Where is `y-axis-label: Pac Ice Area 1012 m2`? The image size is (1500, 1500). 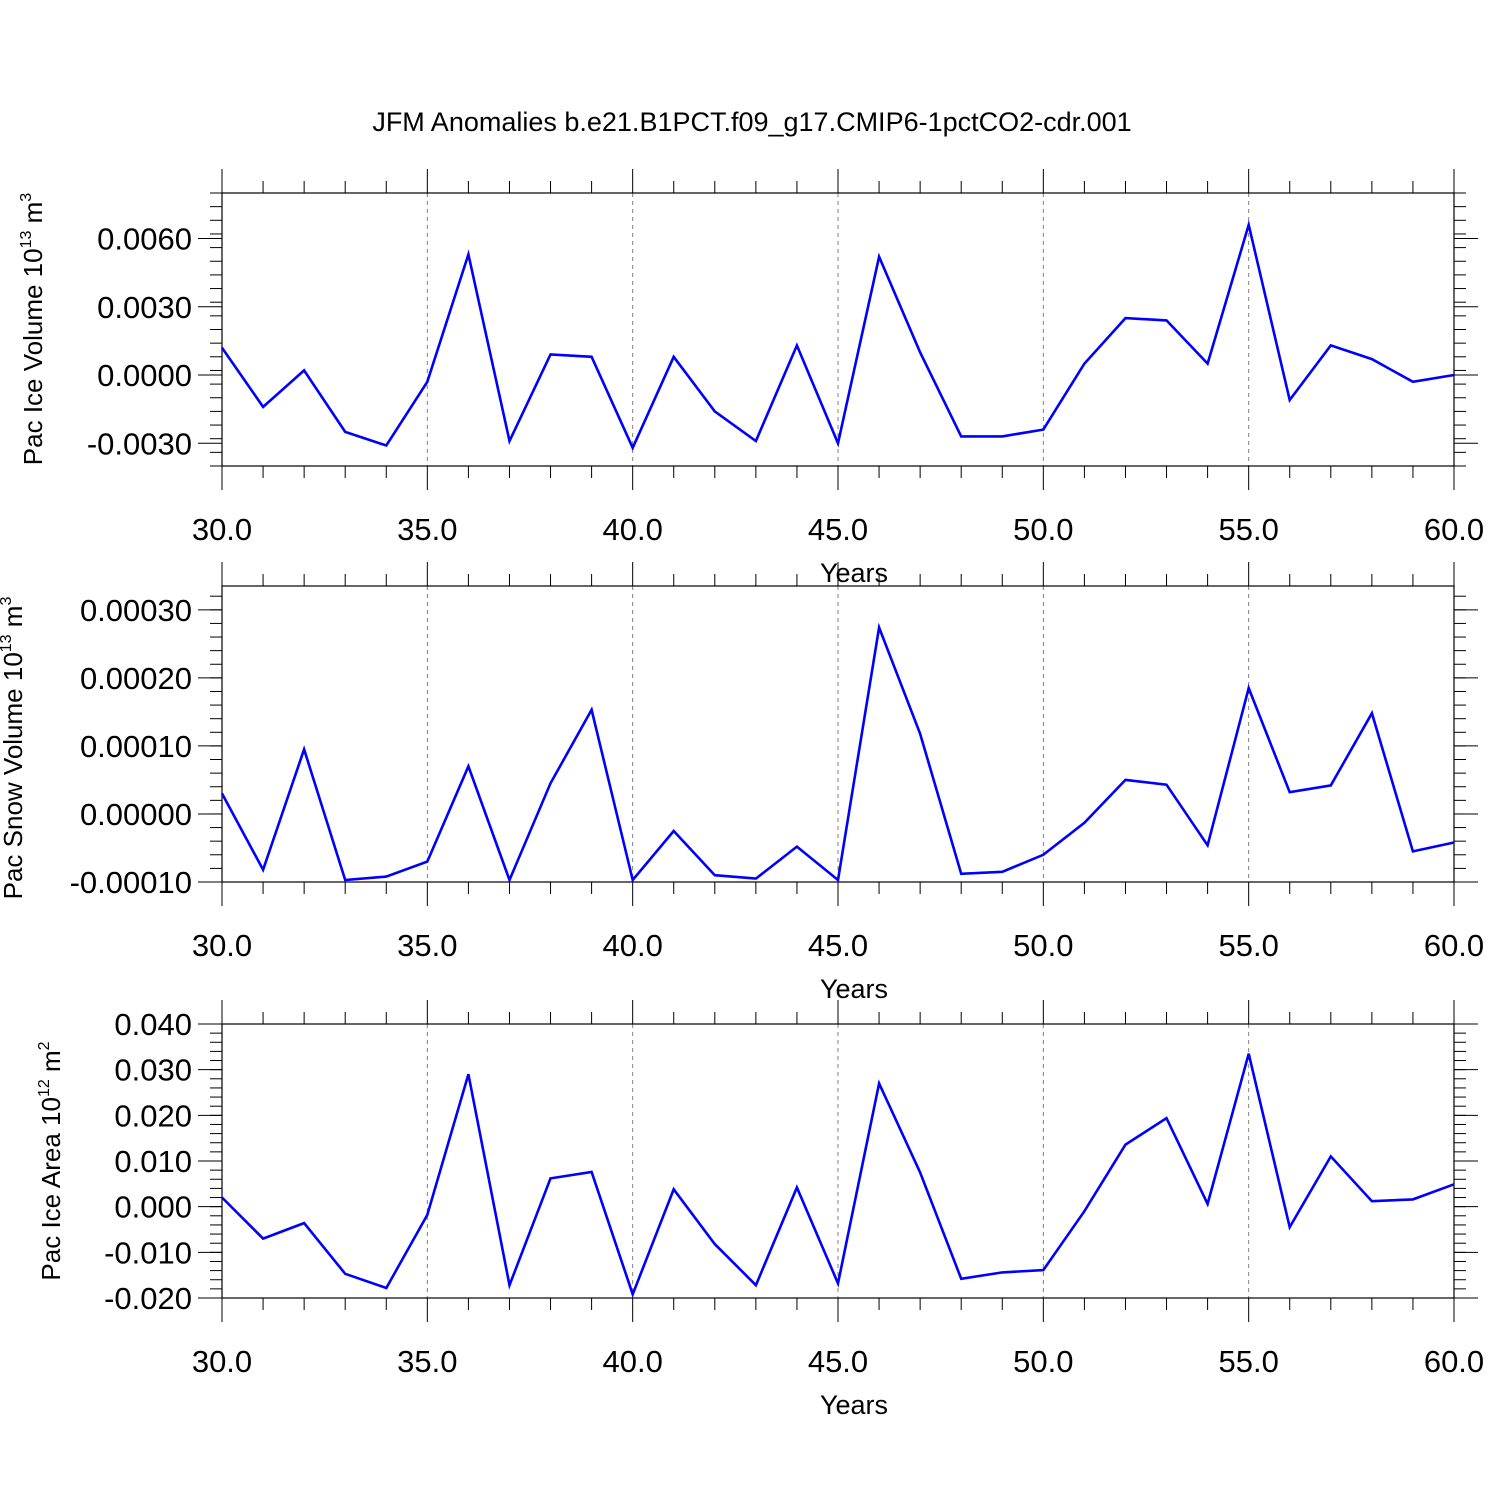 y-axis-label: Pac Ice Area 1012 m2 is located at coordinates (51, 1160).